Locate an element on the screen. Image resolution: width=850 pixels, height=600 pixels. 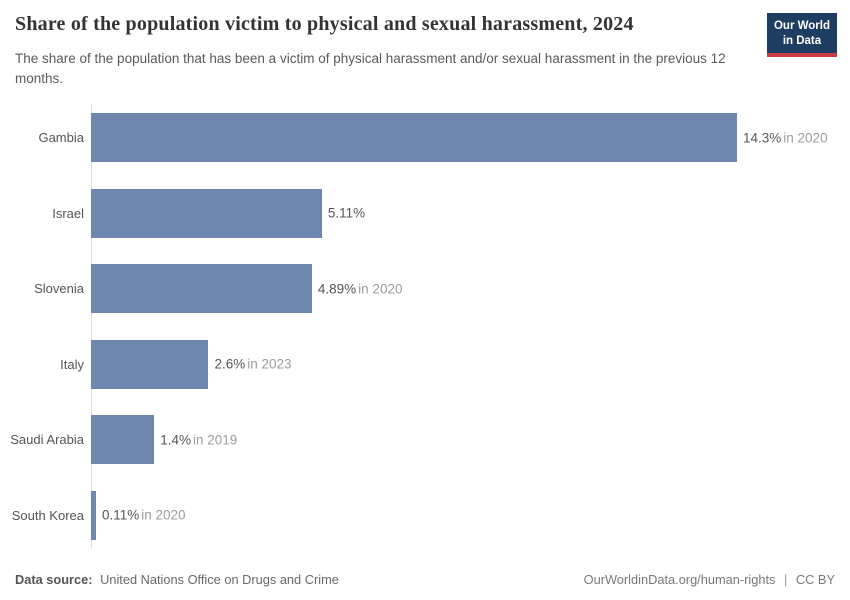
category-label: South Korea is located at coordinates (47, 515).